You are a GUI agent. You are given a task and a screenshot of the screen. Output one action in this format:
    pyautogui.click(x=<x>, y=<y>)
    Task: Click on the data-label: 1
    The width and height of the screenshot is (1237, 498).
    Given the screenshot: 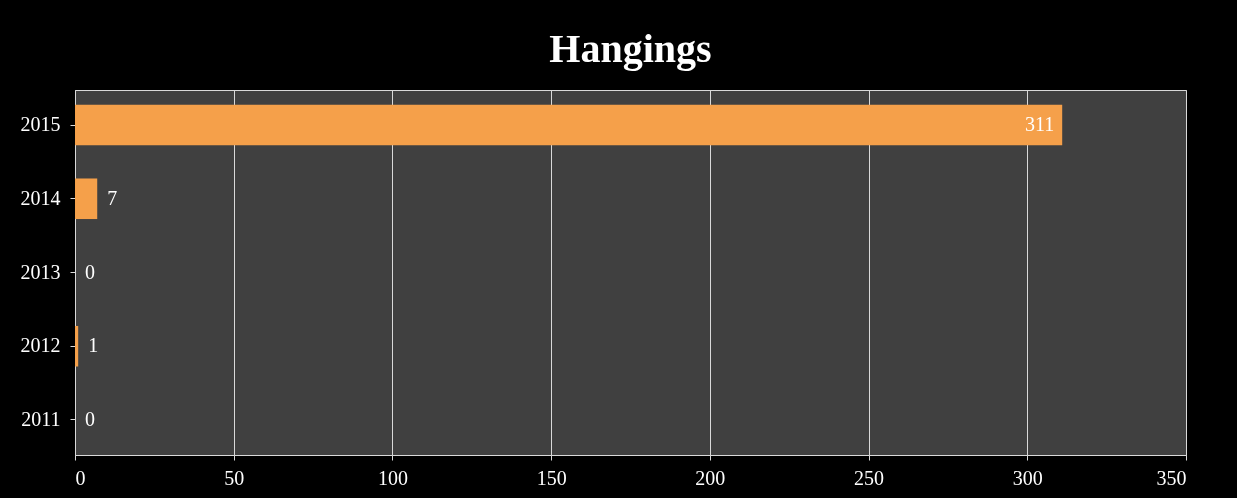 What is the action you would take?
    pyautogui.click(x=93, y=345)
    